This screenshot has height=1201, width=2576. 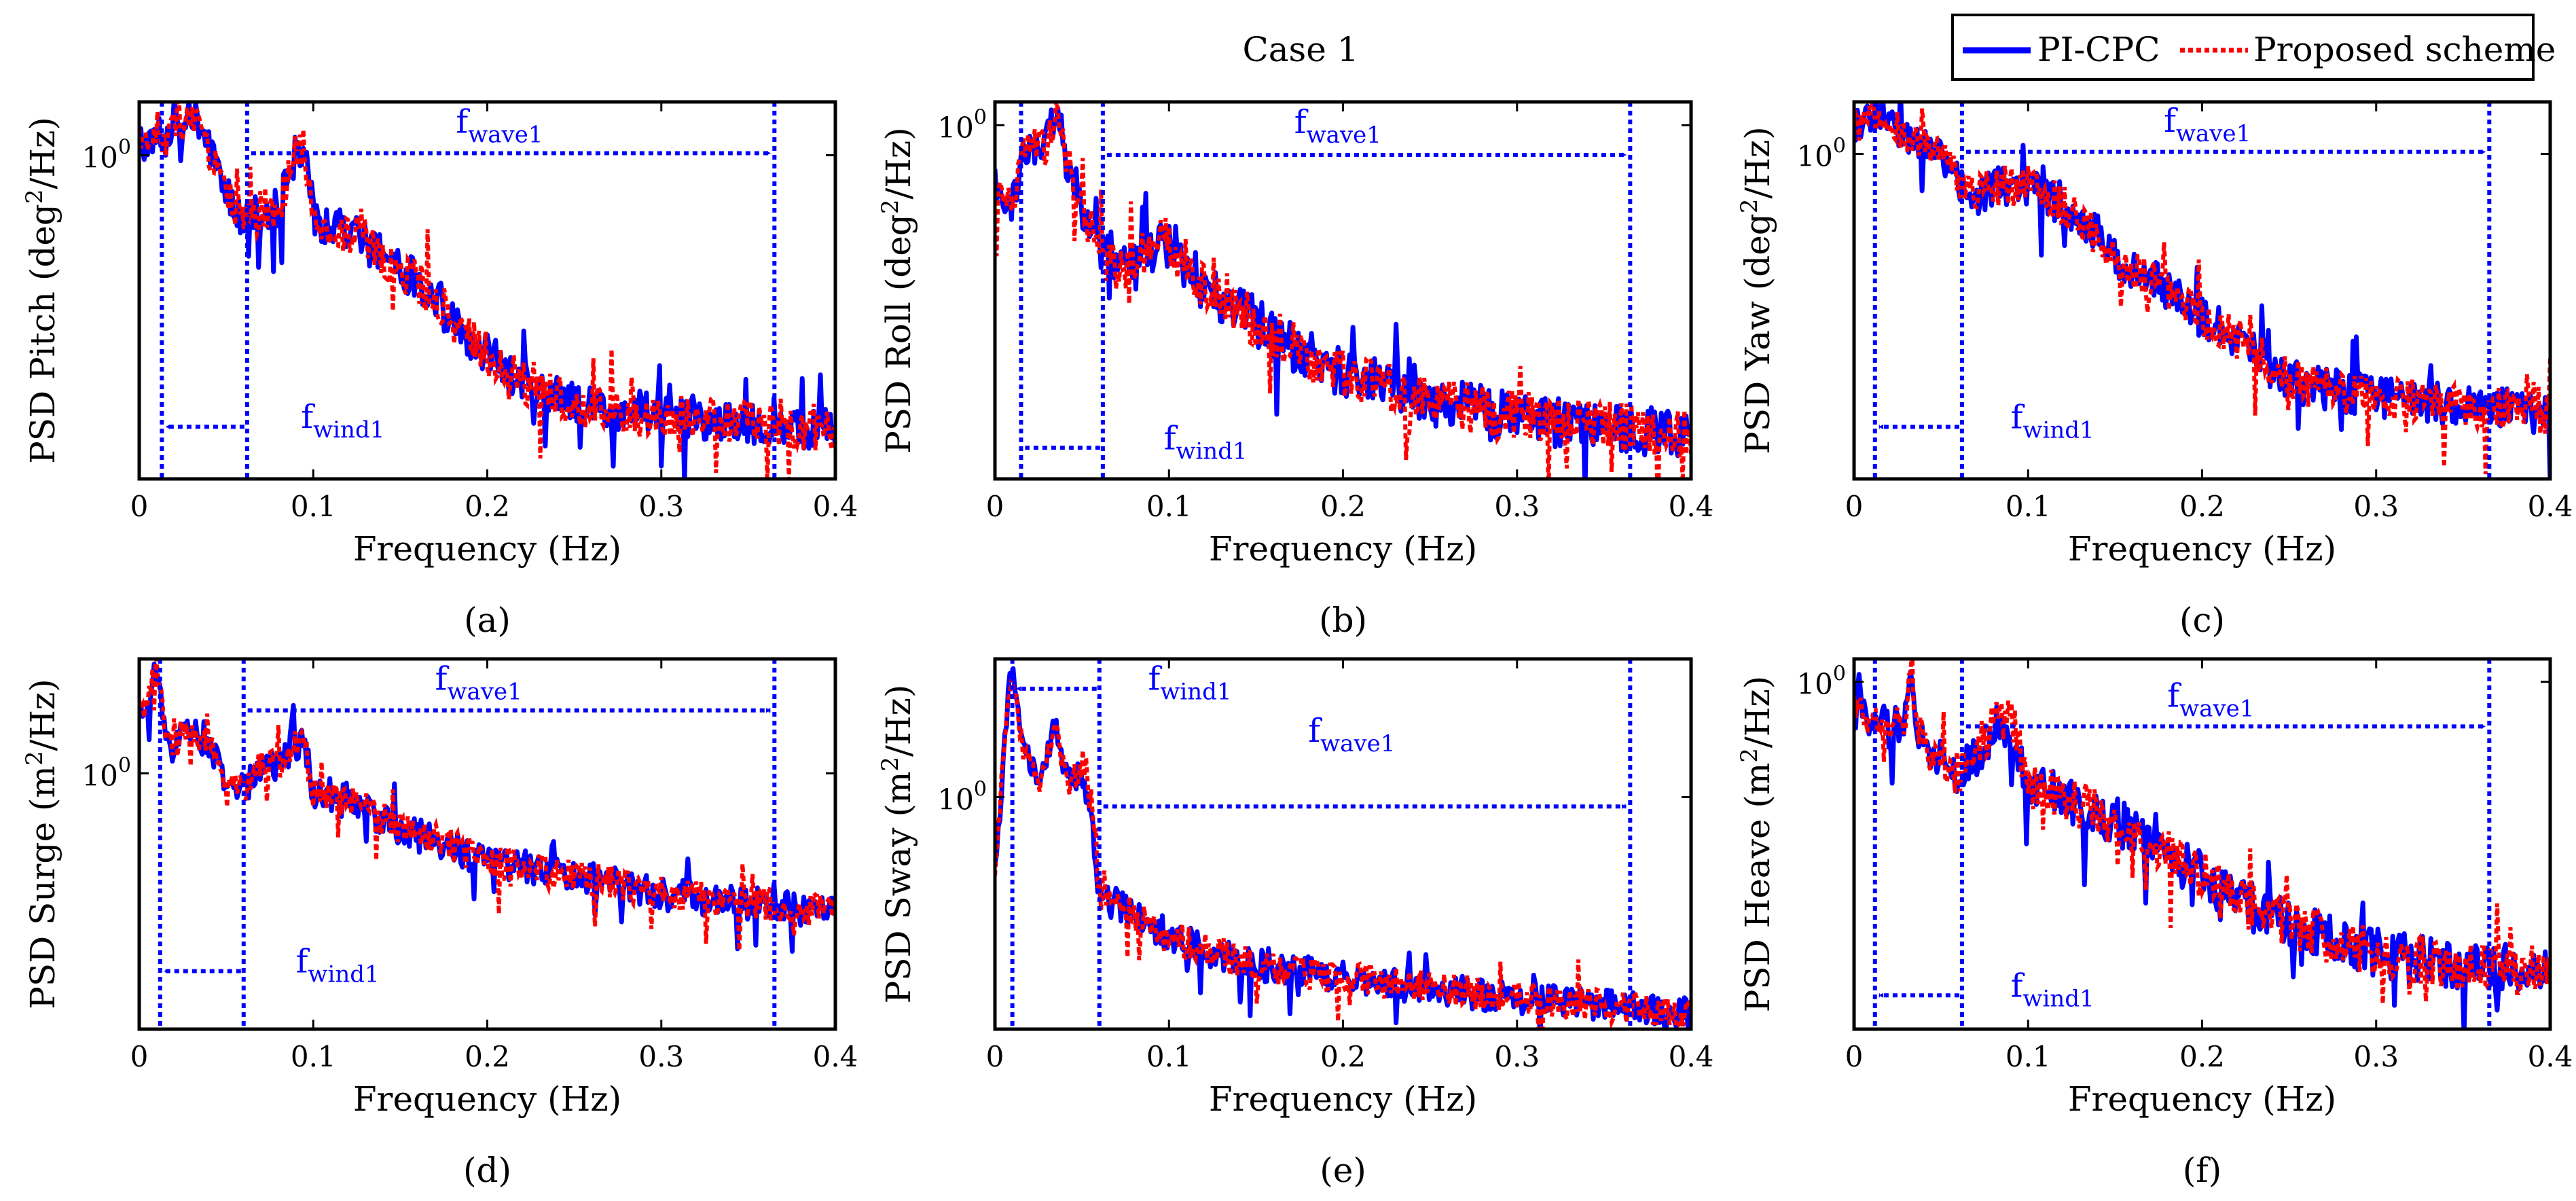 What do you see at coordinates (898, 888) in the screenshot?
I see `y-label-prefix: PSD Sway (m` at bounding box center [898, 888].